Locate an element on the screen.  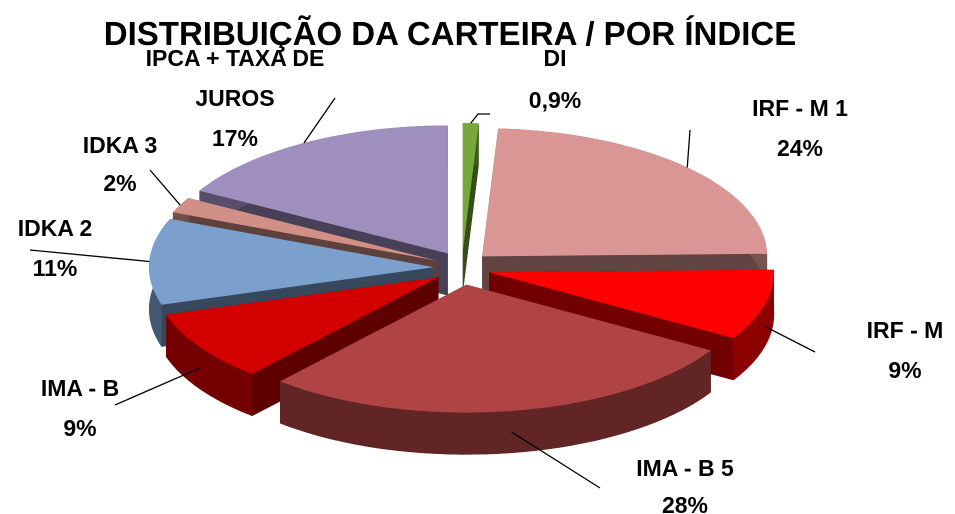
category-label: IMA - B 5 is located at coordinates (685, 468).